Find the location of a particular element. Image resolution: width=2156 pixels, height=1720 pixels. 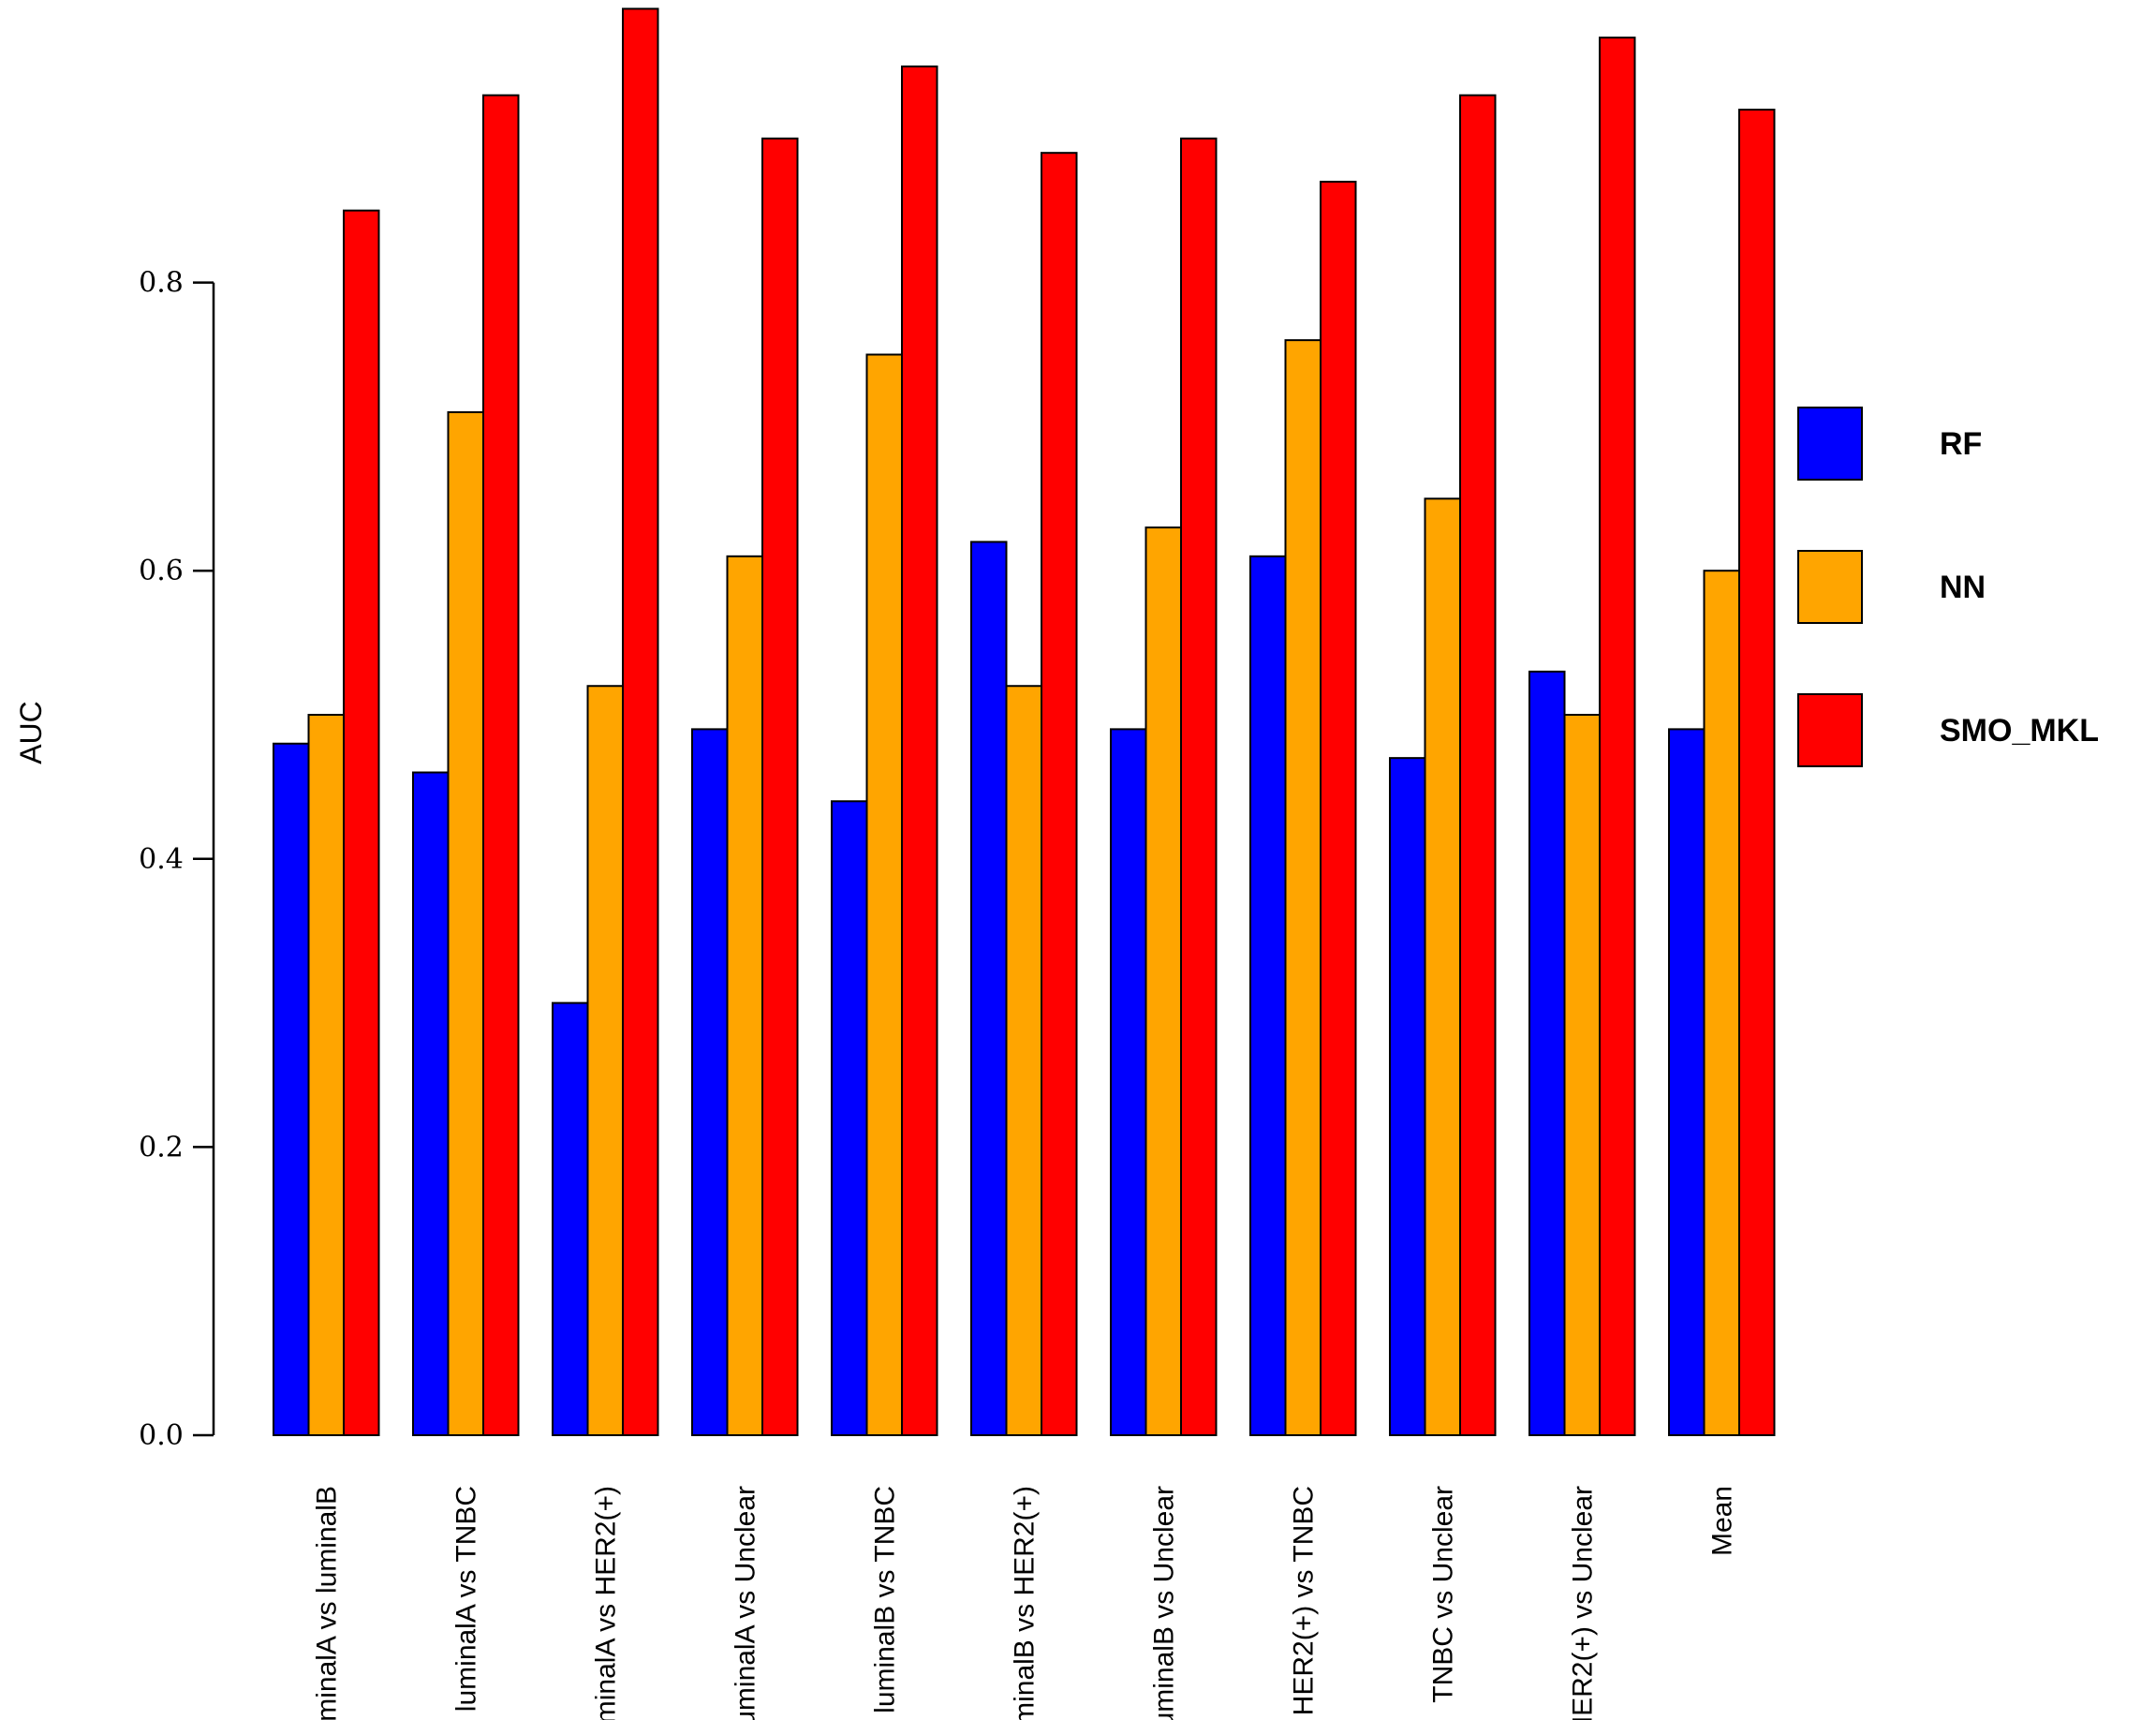

legend-item: NN is located at coordinates (1891, 587).